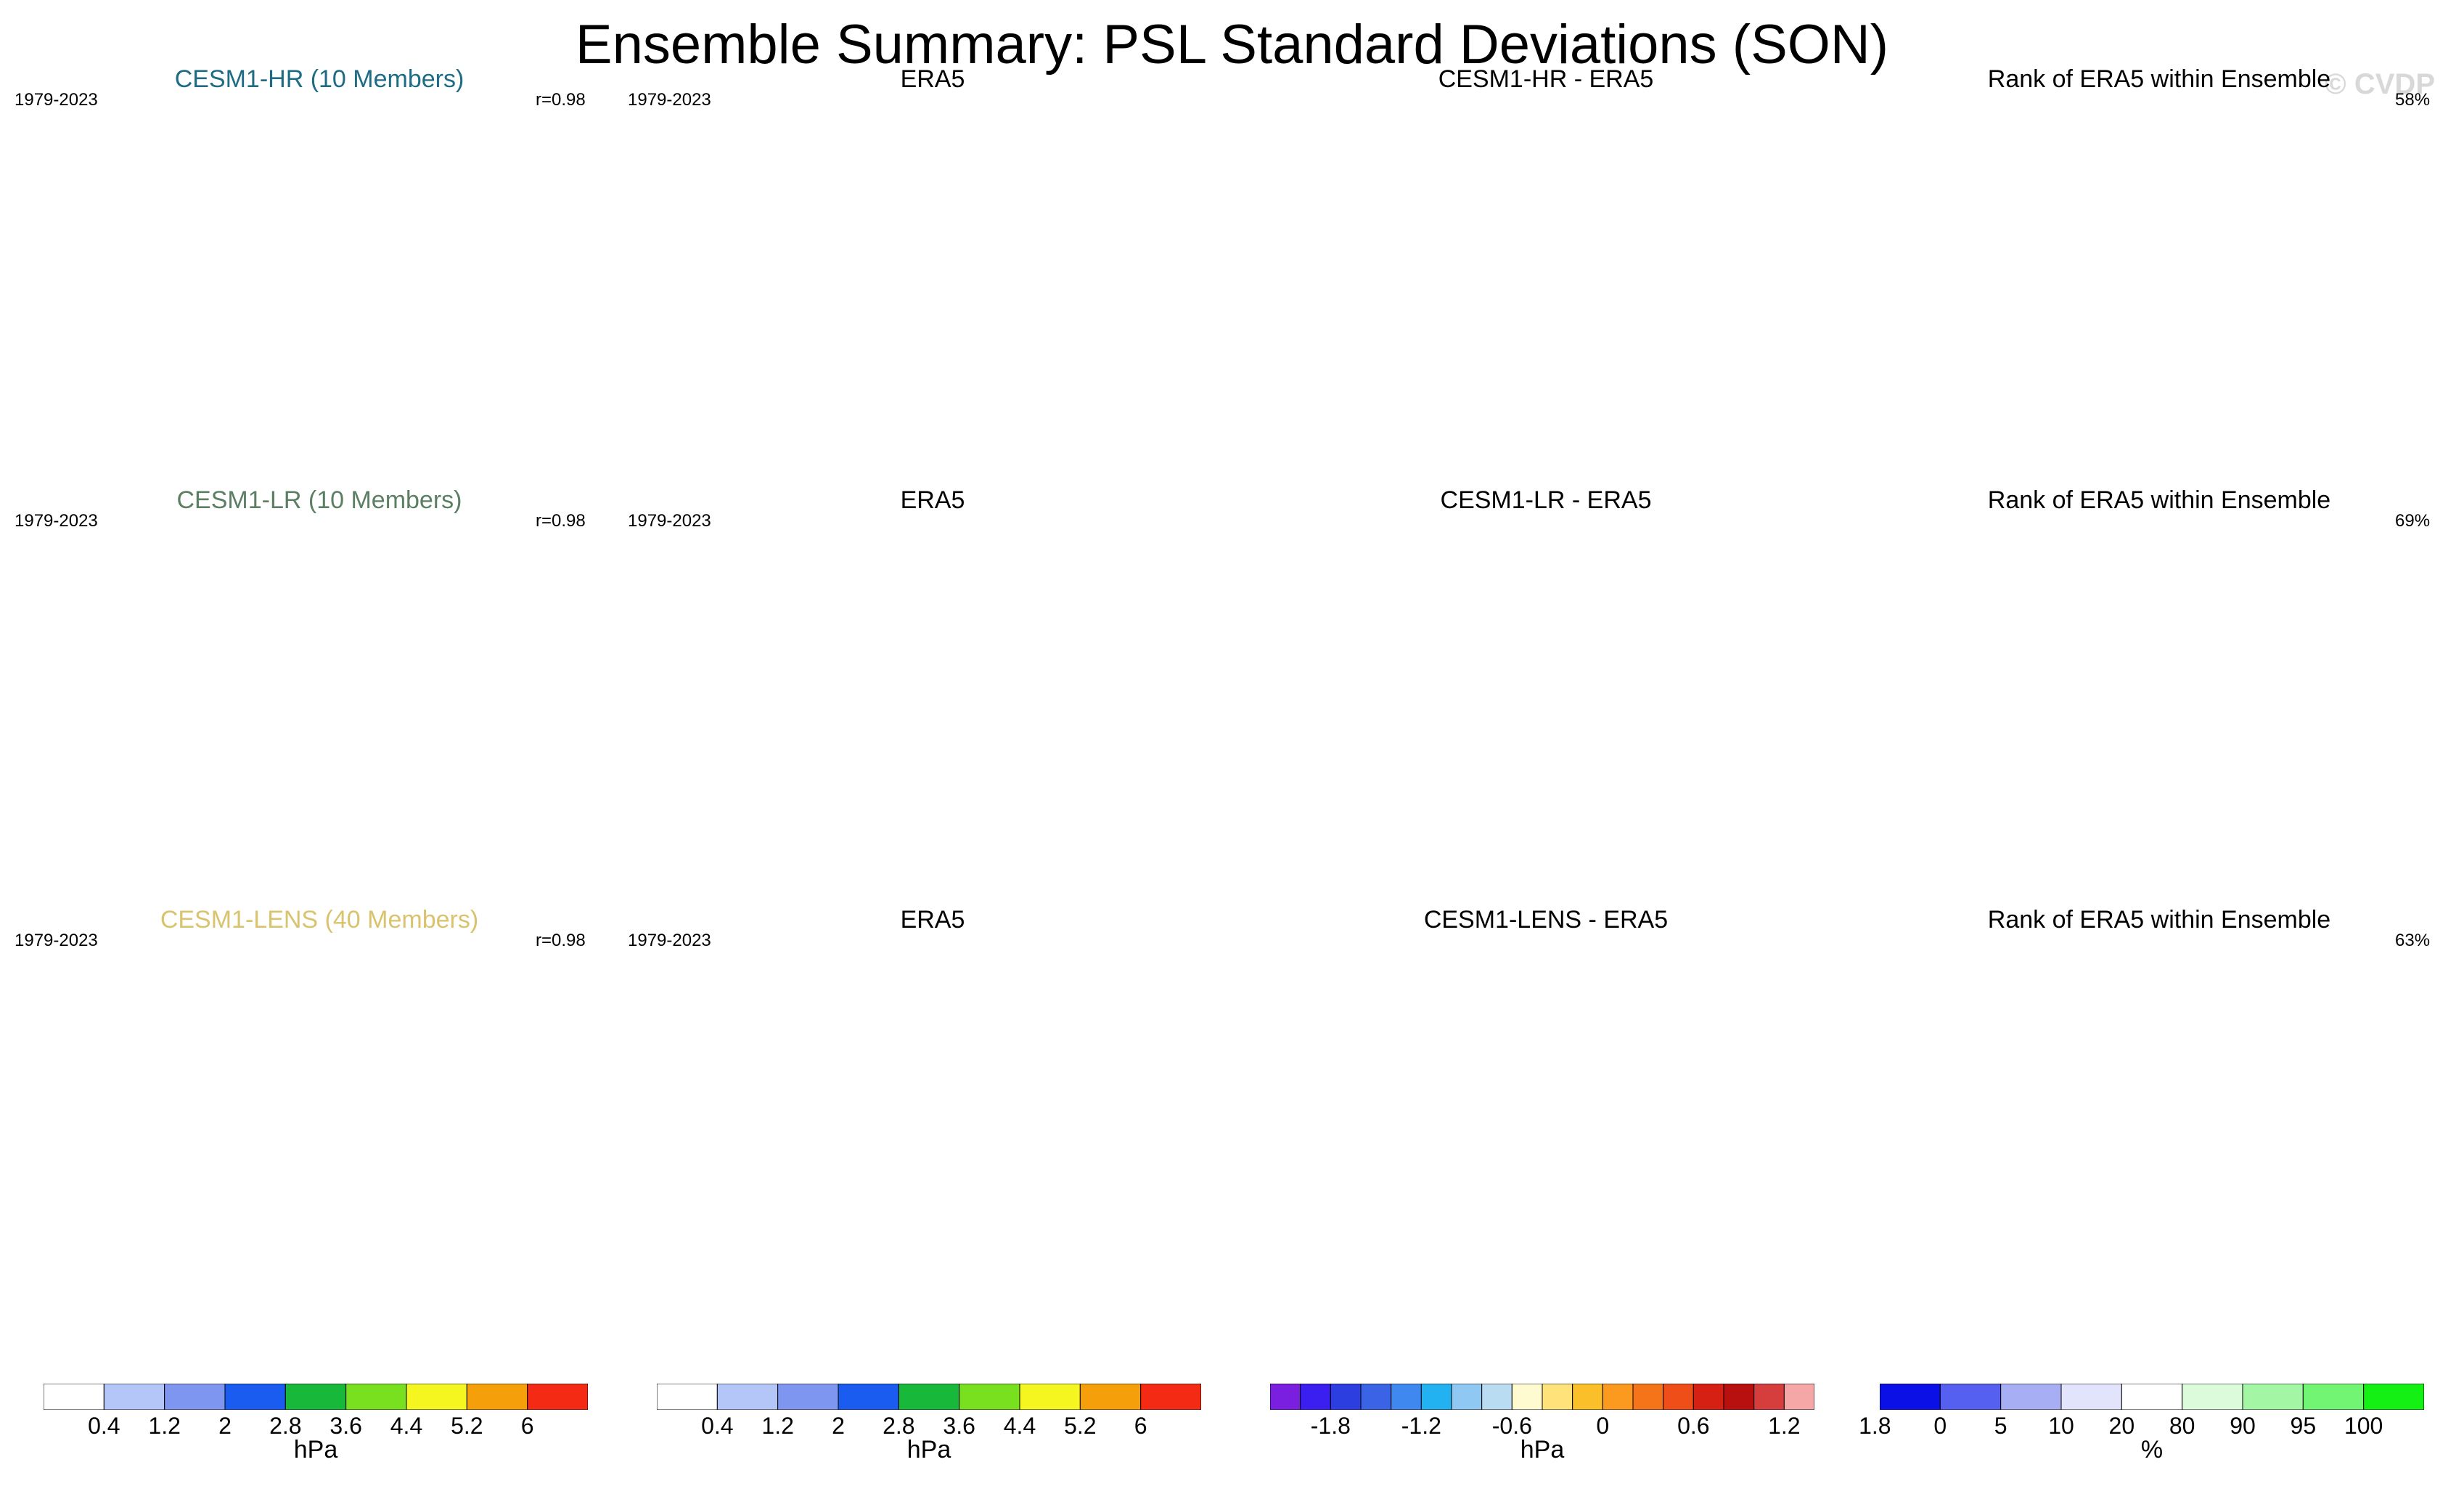 Image resolution: width=2464 pixels, height=1486 pixels. Describe the element at coordinates (929, 1450) in the screenshot. I see `colorbar-obs-unit: hPa` at that location.